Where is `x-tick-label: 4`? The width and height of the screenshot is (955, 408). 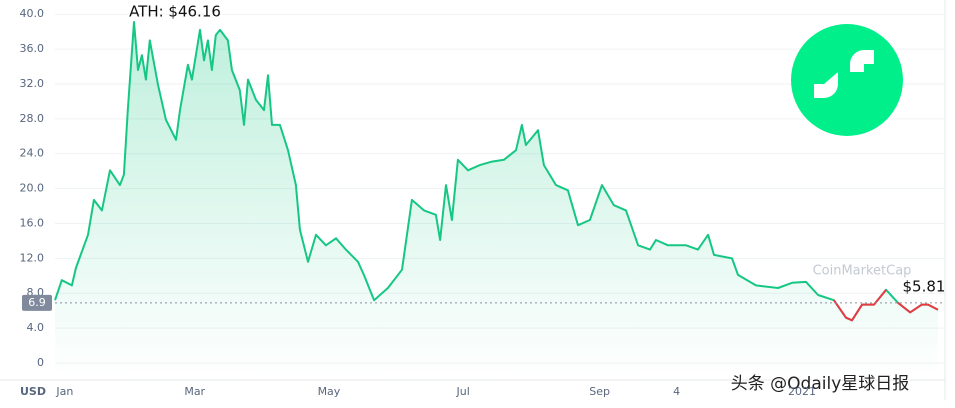 x-tick-label: 4 is located at coordinates (676, 391).